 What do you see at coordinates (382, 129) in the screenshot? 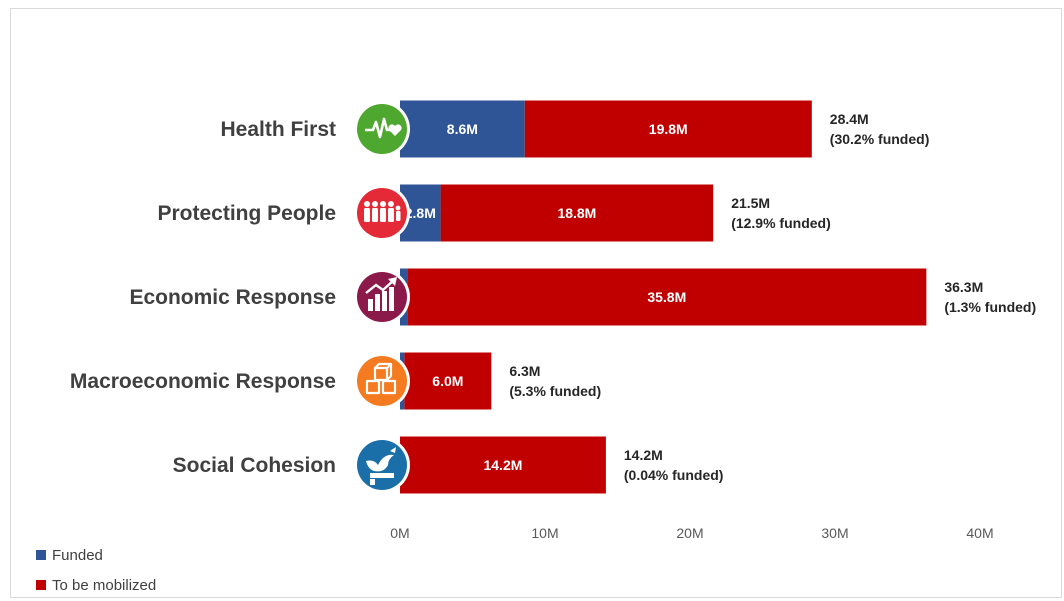
I see `heartbeat-icon` at bounding box center [382, 129].